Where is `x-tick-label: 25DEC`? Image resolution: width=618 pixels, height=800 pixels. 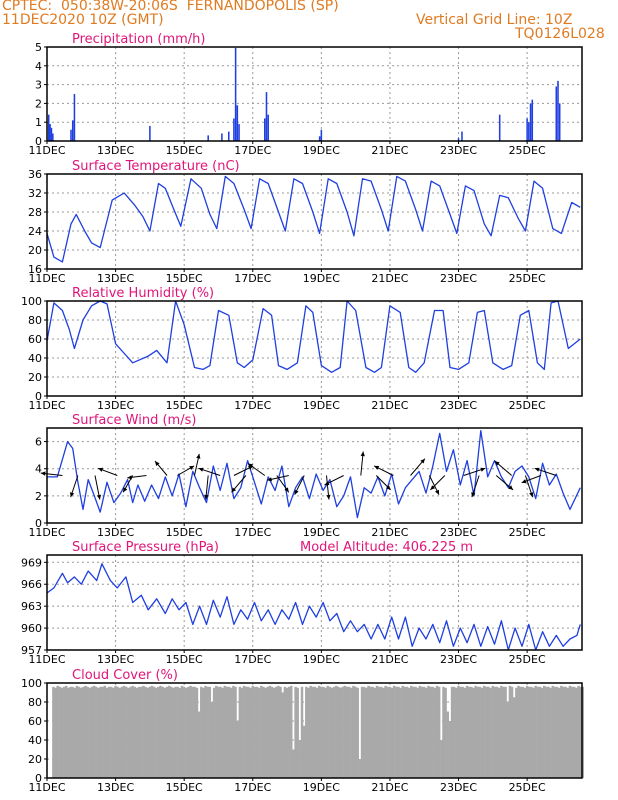 x-tick-label: 25DEC is located at coordinates (527, 787).